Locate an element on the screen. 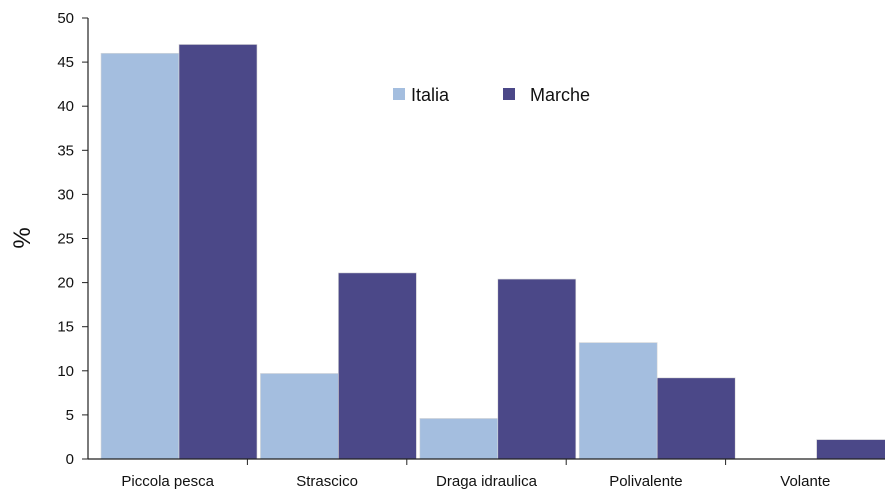 This screenshot has height=490, width=885. y-tick-label: 35 is located at coordinates (65, 150).